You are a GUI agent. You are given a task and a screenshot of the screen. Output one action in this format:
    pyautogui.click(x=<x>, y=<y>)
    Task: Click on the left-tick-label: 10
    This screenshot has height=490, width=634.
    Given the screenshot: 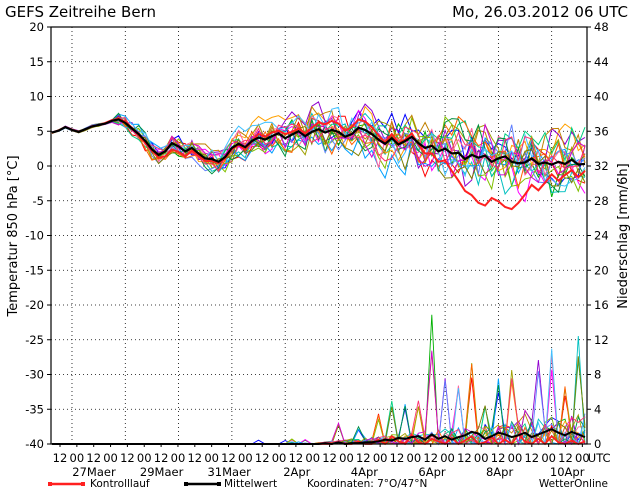 What is the action you would take?
    pyautogui.click(x=36, y=97)
    